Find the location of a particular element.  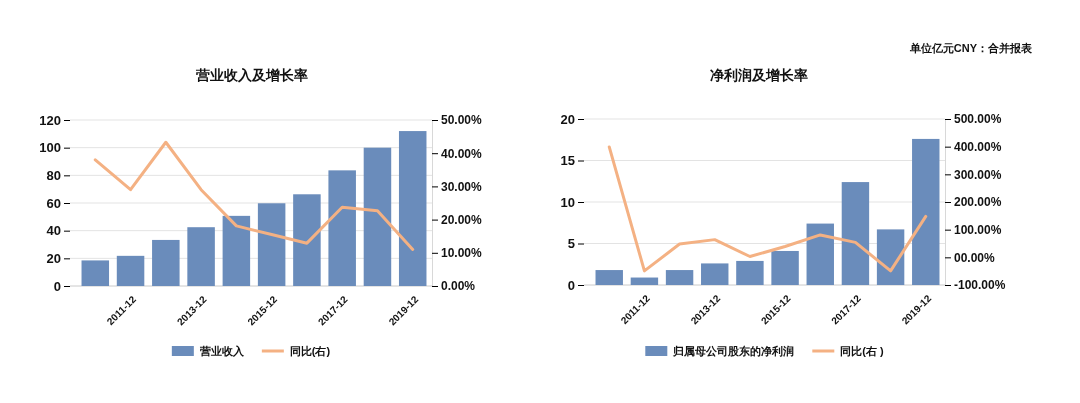

chart-title: 净利润及增长率 is located at coordinates (759, 75).